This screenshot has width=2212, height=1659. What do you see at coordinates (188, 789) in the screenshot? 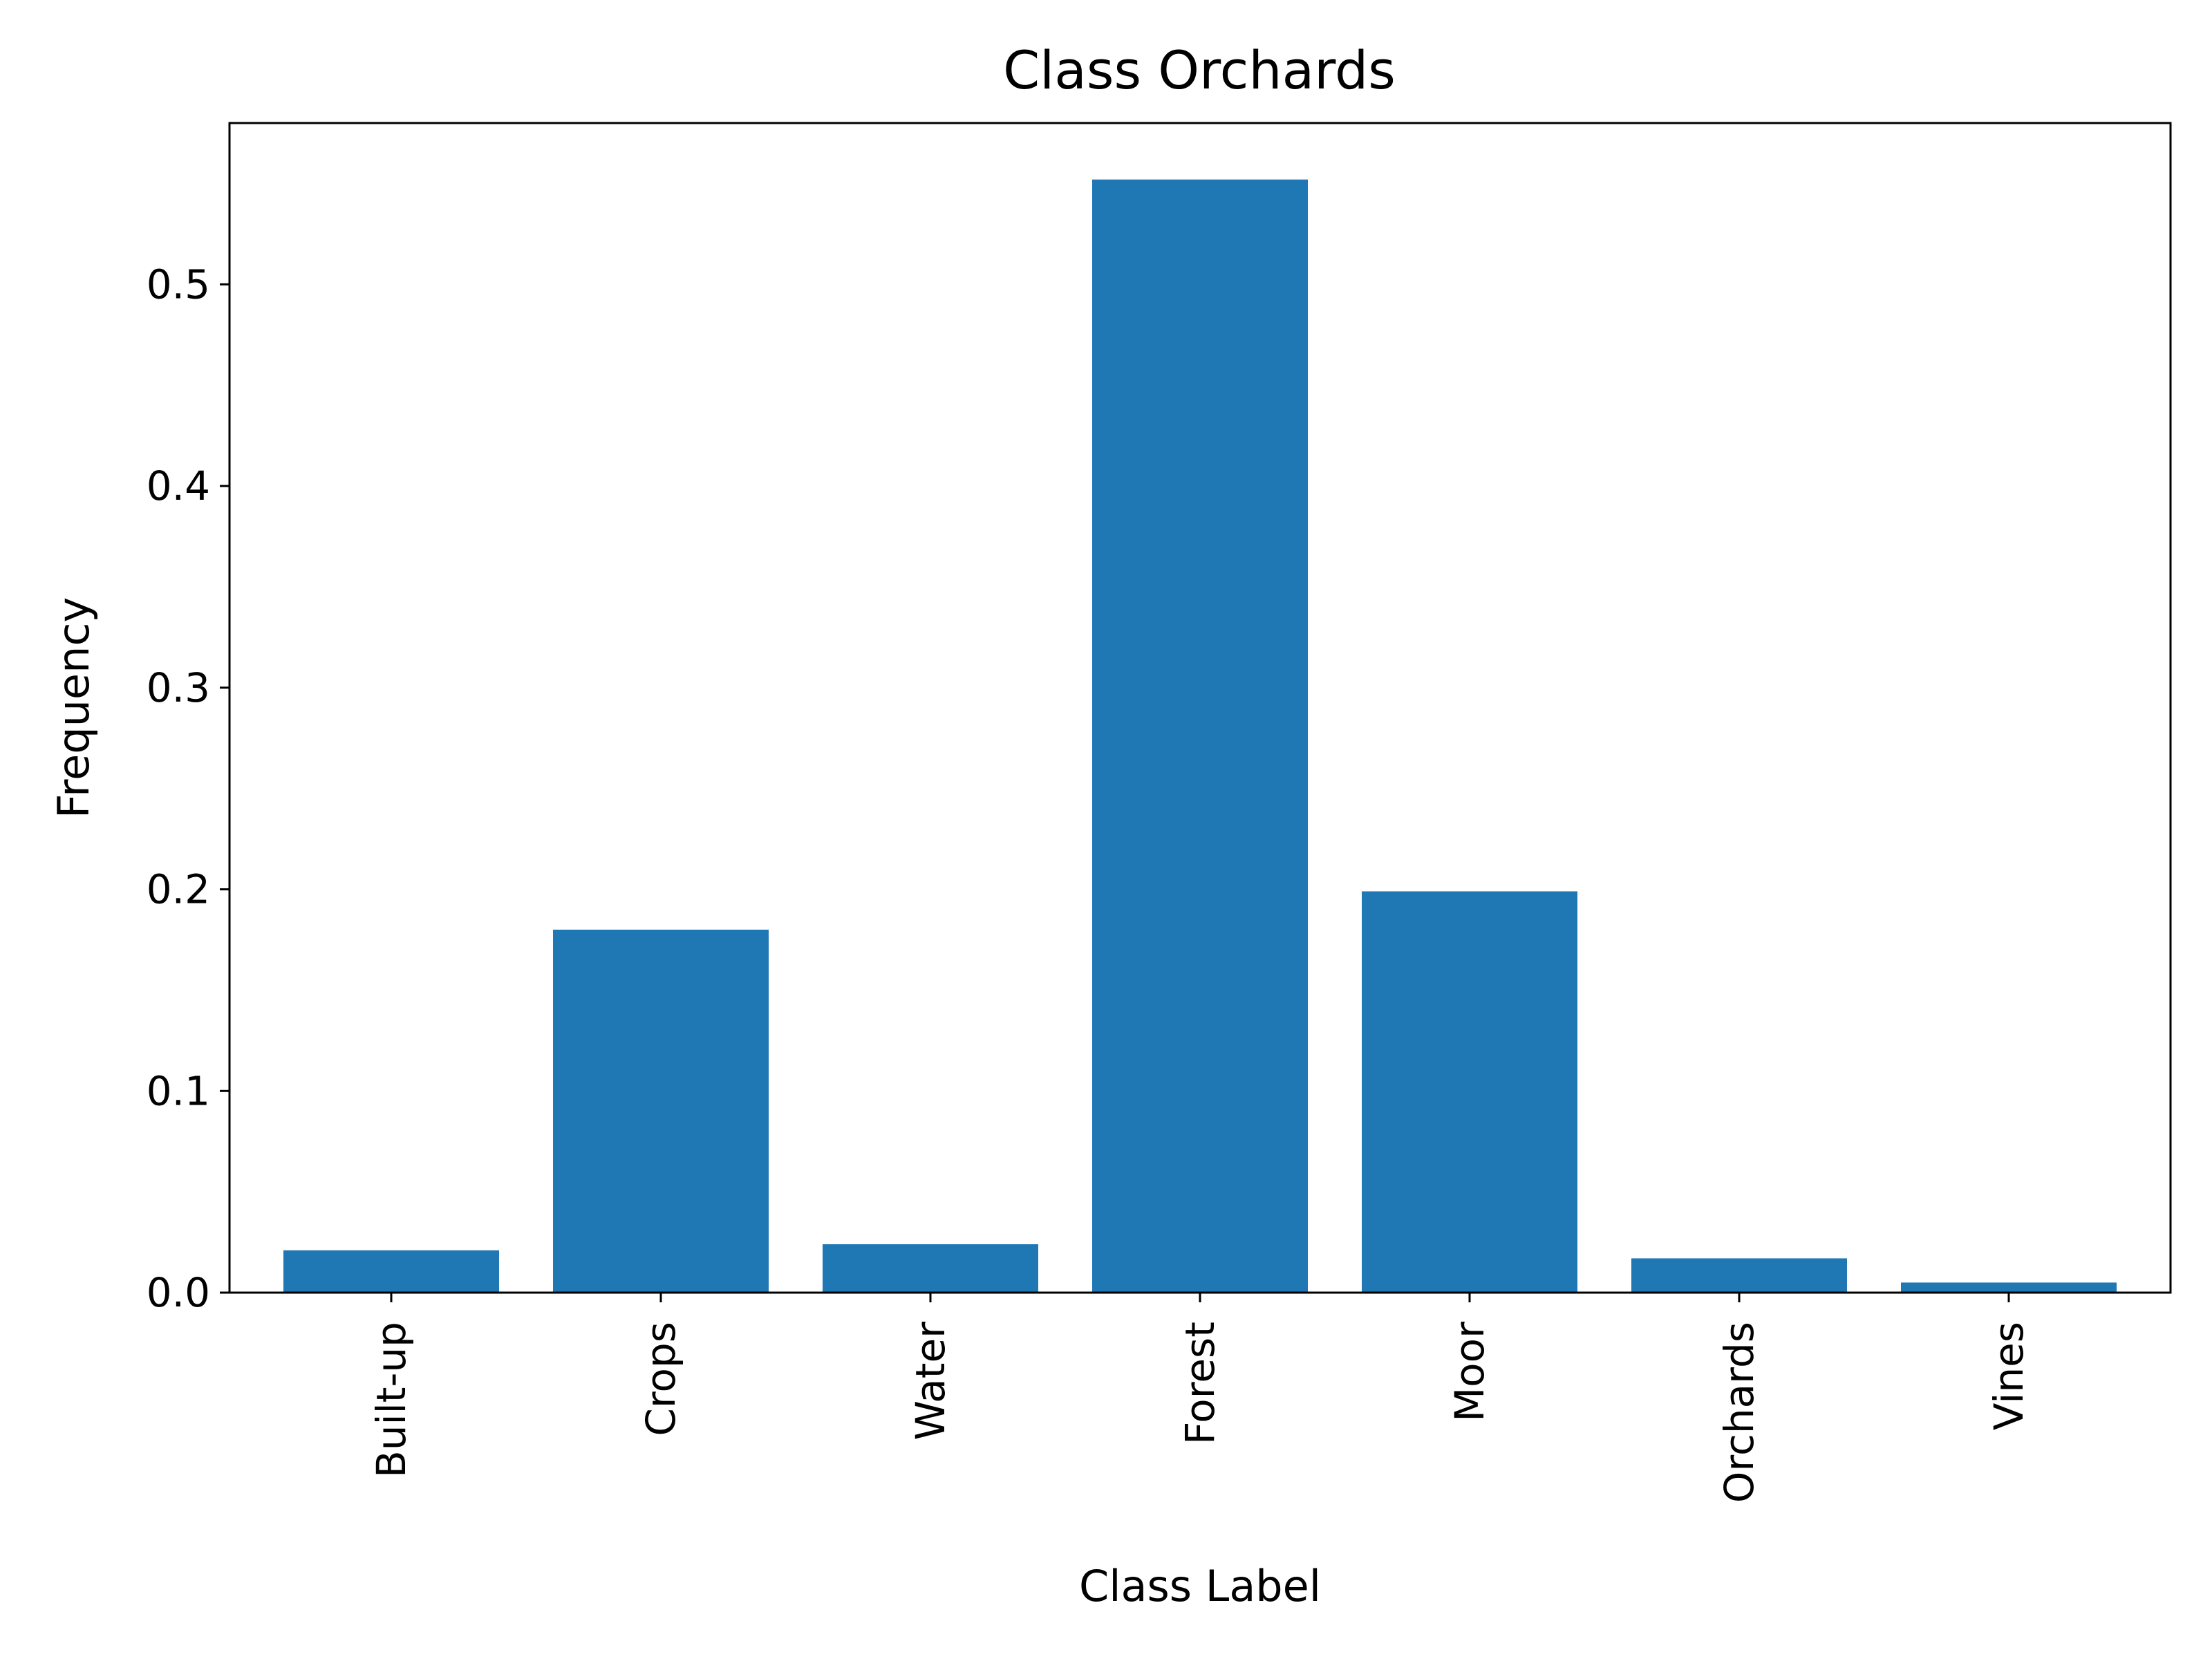
I see `y-axis: 0.0 0.1 0.2 0.3 0.4 0.5` at bounding box center [188, 789].